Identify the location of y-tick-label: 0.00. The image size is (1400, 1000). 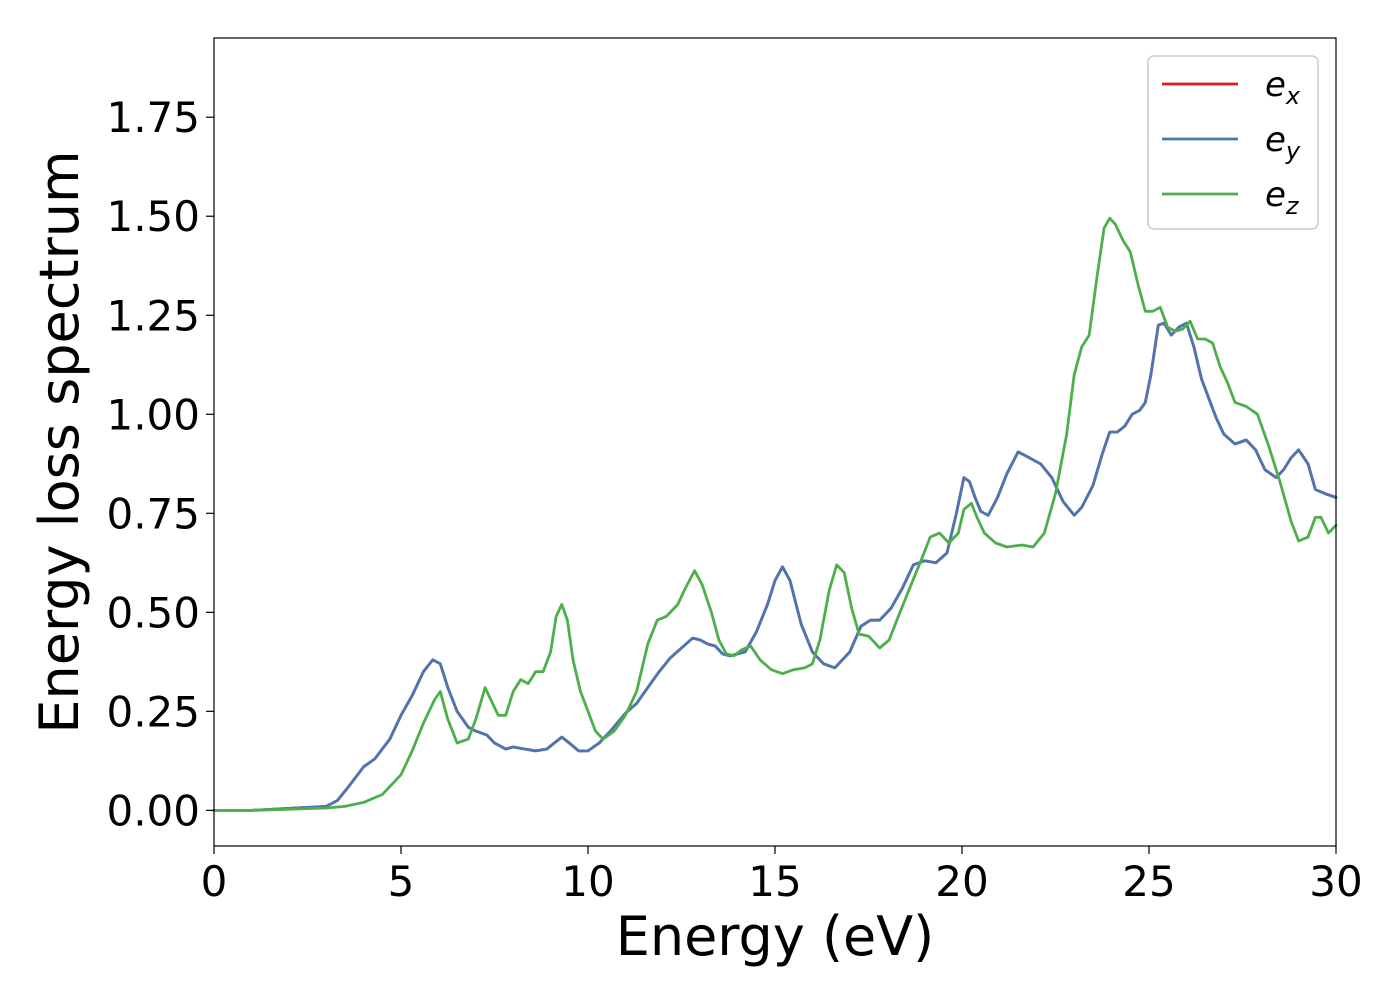
(153, 810).